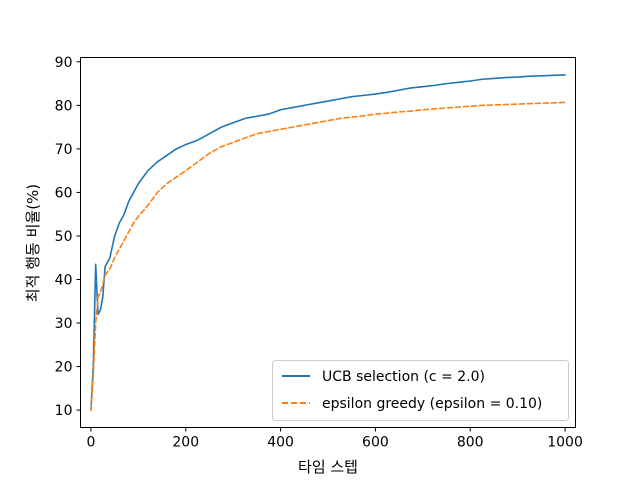 The image size is (640, 480). What do you see at coordinates (375, 443) in the screenshot?
I see `x-tick-label: 600` at bounding box center [375, 443].